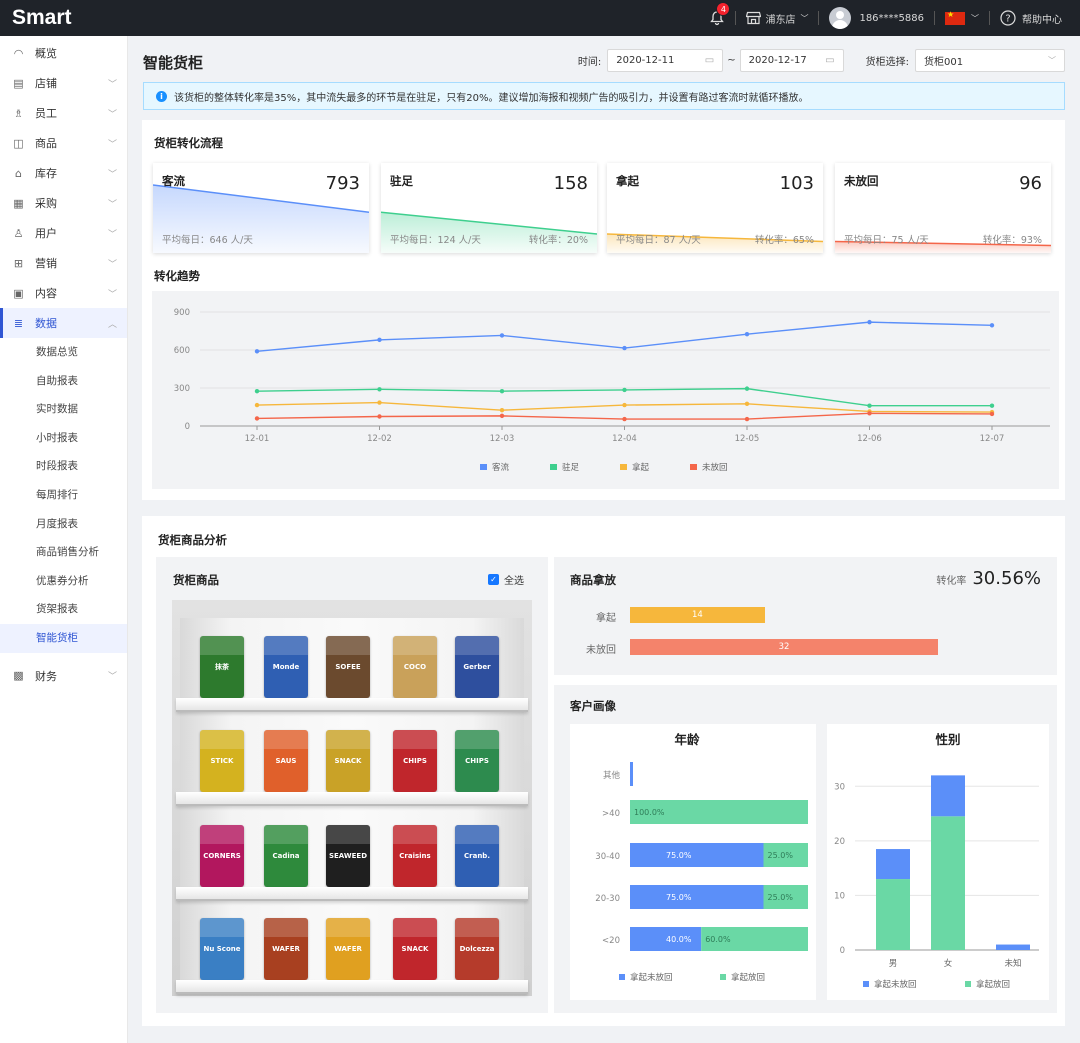  I want to click on funnel-card: 未放回 96 平均每日：75 人/天 转化率：93%, so click(943, 208).